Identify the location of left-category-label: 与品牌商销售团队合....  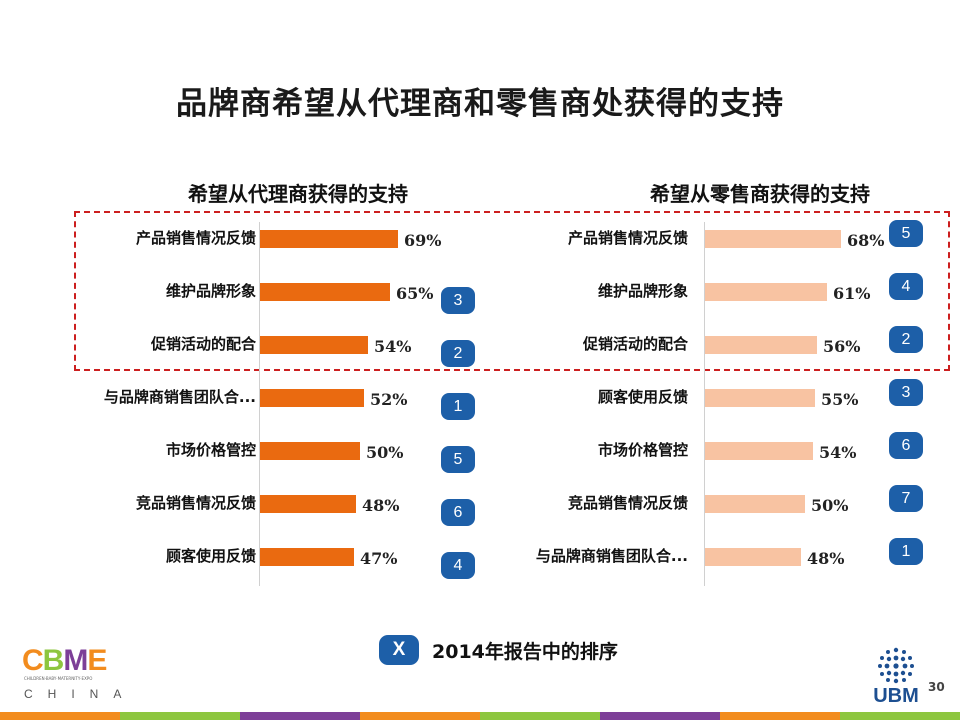
(179, 397).